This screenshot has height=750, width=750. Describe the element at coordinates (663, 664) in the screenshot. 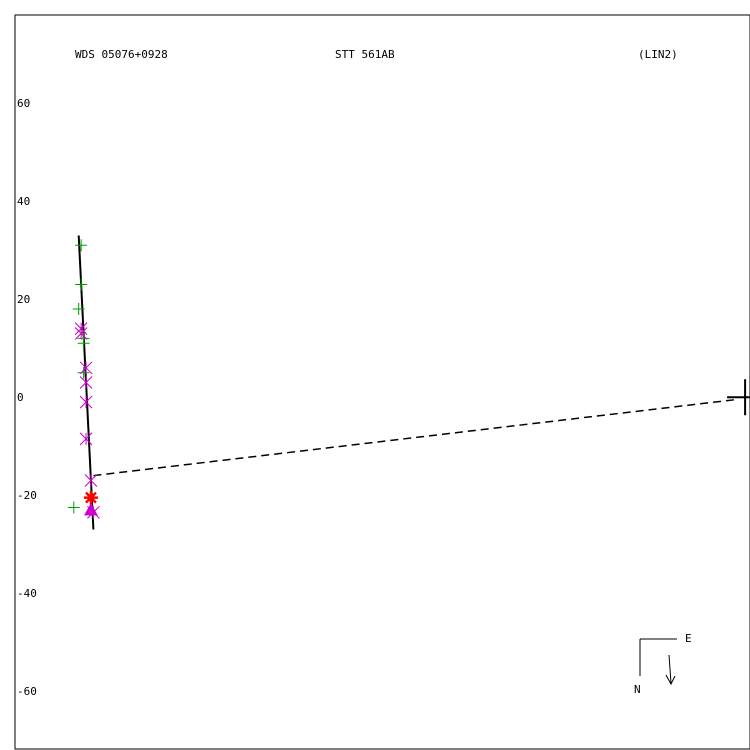

I see `compass: E N` at that location.